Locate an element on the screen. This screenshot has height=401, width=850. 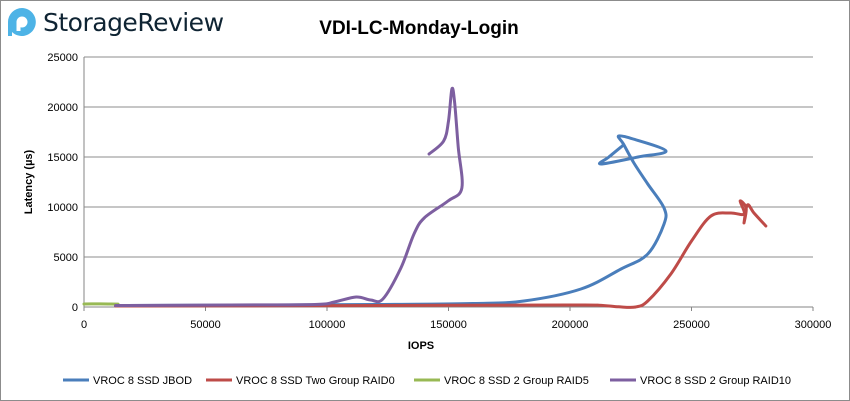
y-tick-labels: 0 5000 10000 15000 20000 25000 is located at coordinates (62, 183).